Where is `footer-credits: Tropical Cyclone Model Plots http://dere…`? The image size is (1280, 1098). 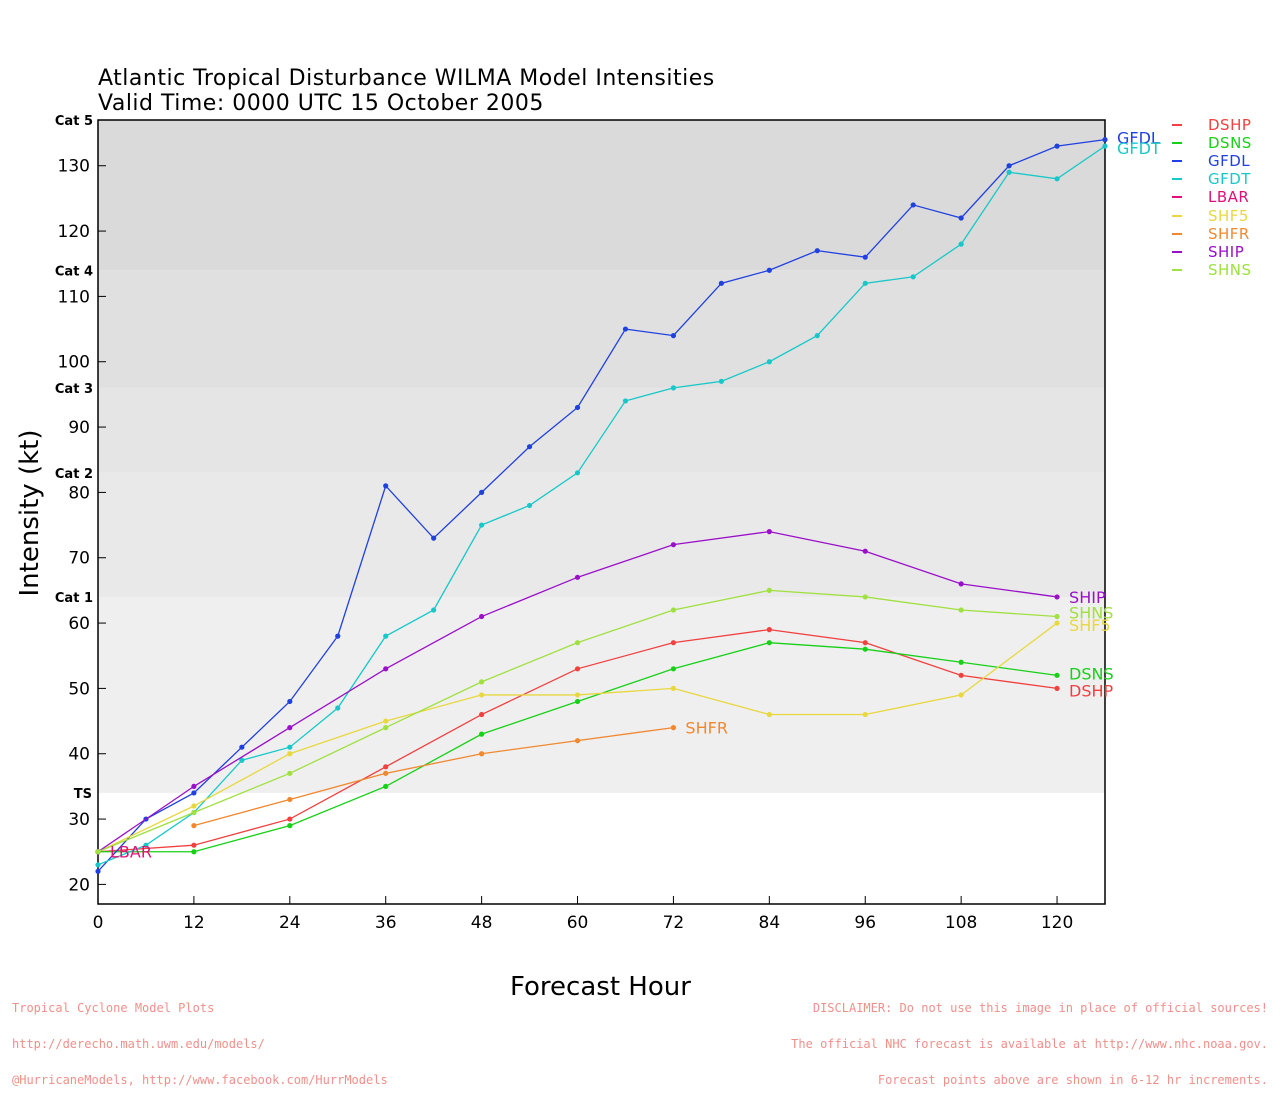
footer-credits: Tropical Cyclone Model Plots http://dere… is located at coordinates (200, 1038).